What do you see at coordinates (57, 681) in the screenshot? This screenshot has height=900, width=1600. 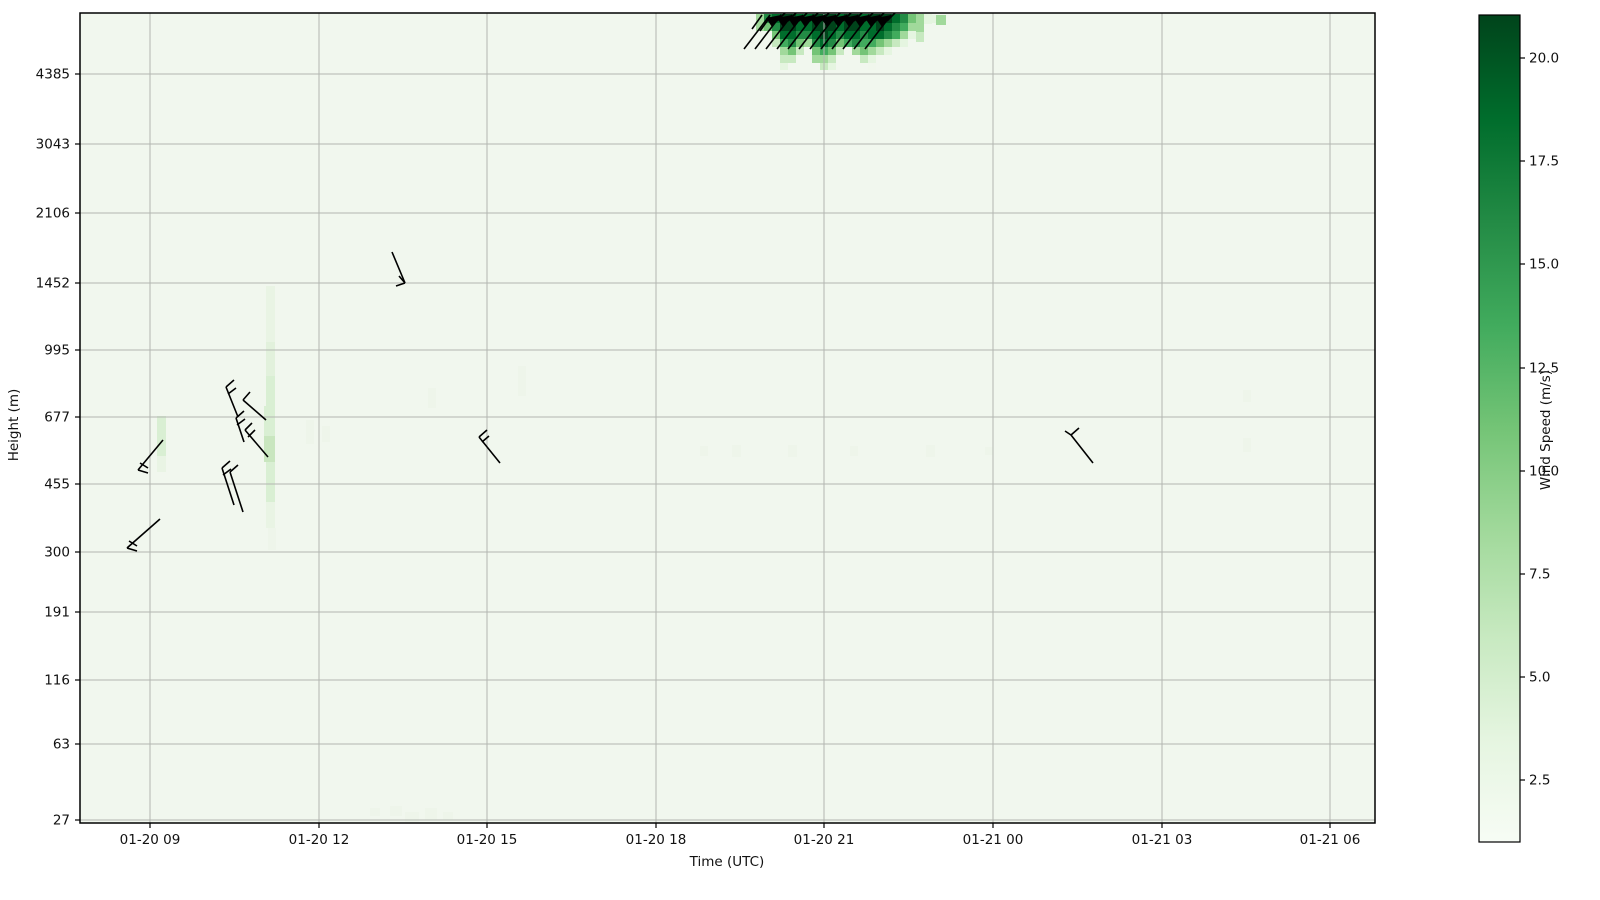 I see `y-tick-label: 116` at bounding box center [57, 681].